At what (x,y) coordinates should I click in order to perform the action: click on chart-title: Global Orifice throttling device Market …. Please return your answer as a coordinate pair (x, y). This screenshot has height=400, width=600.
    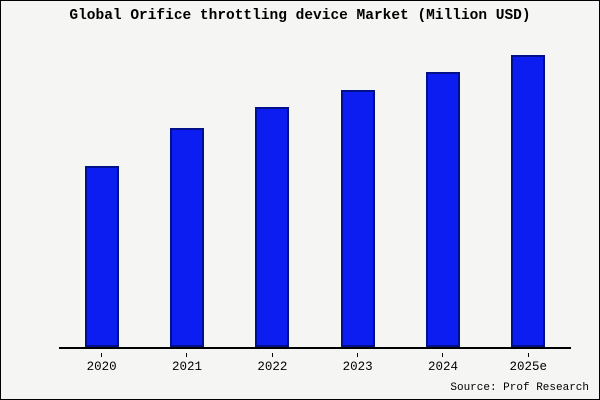
    Looking at the image, I should click on (300, 16).